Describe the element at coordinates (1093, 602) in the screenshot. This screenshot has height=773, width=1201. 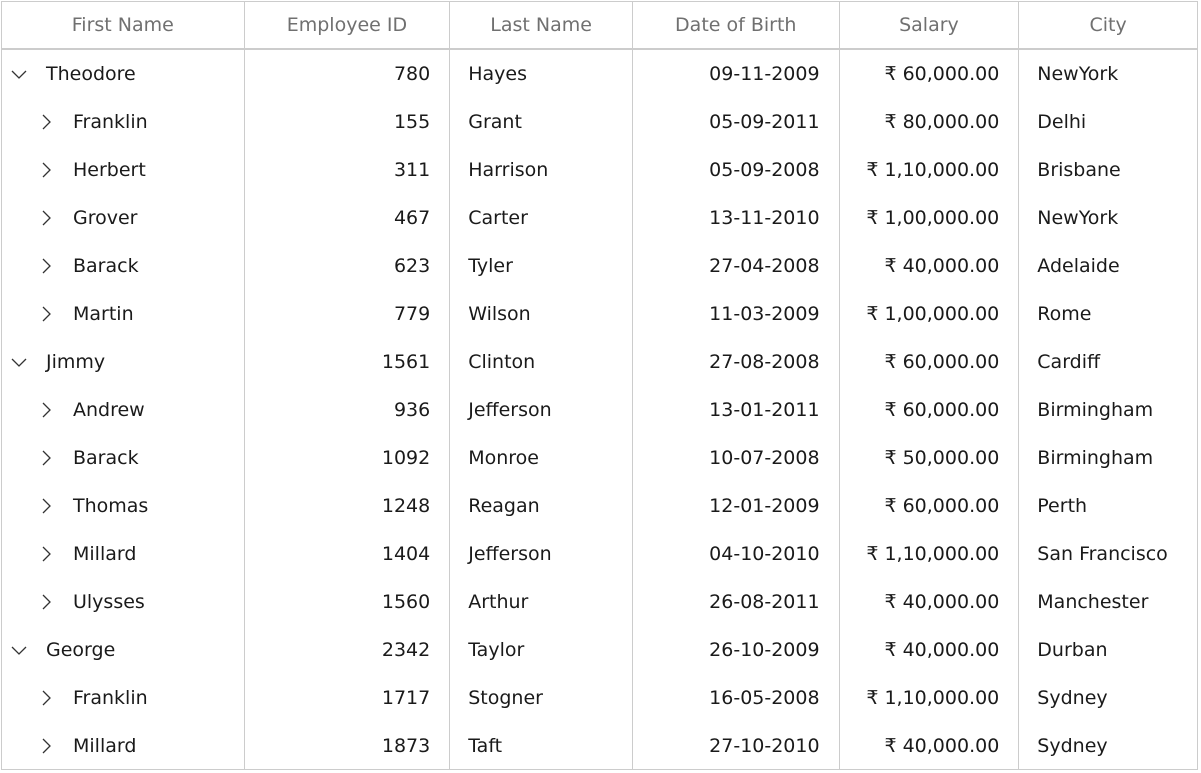
I see `city-cell: Manchester` at that location.